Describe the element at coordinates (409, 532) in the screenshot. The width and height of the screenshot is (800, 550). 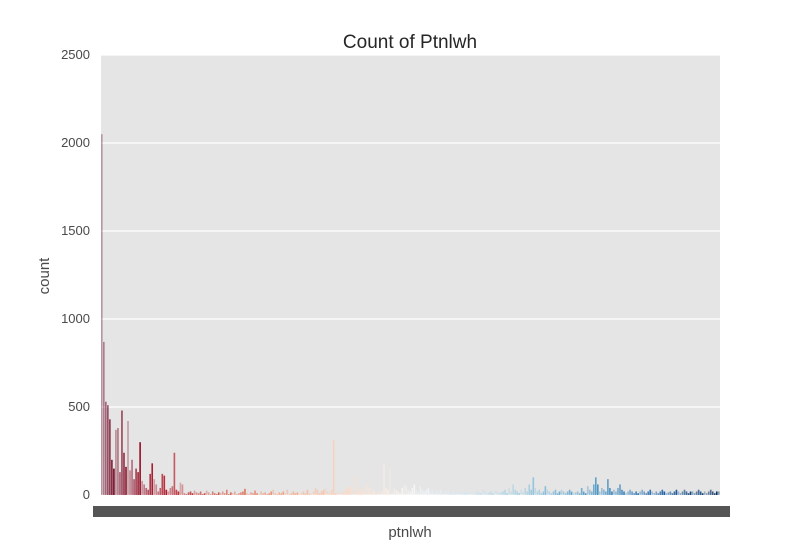
I see `x-axis-label: ptnlwh` at that location.